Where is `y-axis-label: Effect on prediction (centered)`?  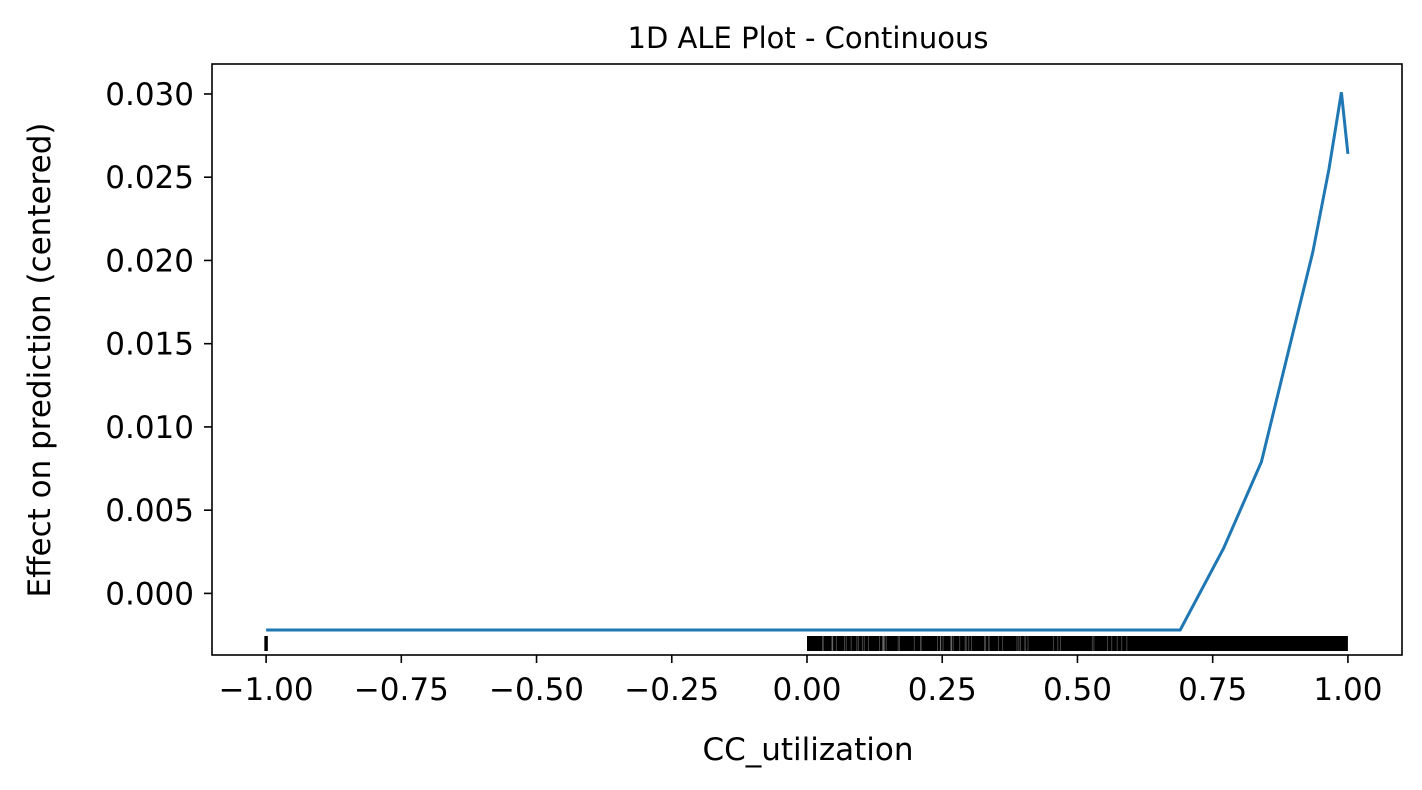 y-axis-label: Effect on prediction (centered) is located at coordinates (40, 360).